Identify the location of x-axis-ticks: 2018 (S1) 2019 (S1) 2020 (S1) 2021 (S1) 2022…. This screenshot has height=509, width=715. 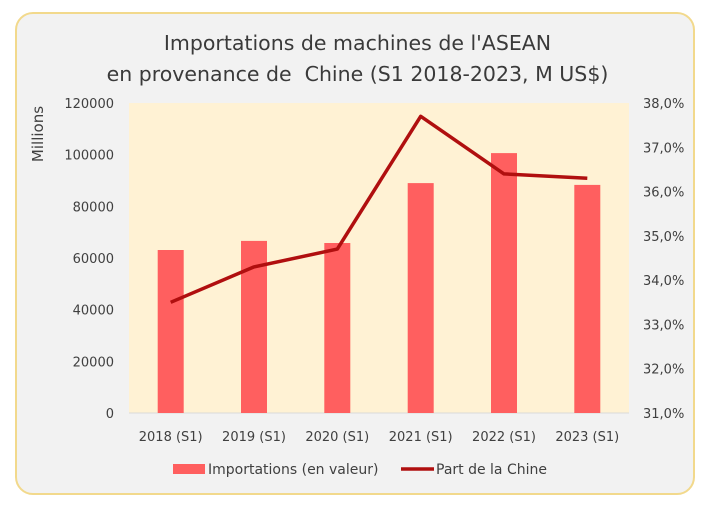
(379, 437).